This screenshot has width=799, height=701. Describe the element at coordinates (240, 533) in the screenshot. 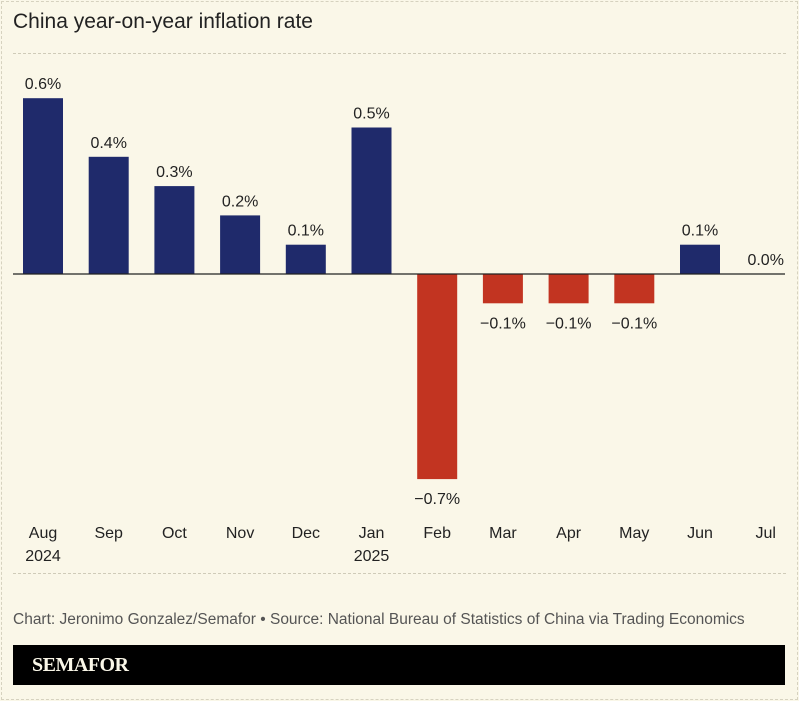

I see `x-tick-label: Nov` at that location.